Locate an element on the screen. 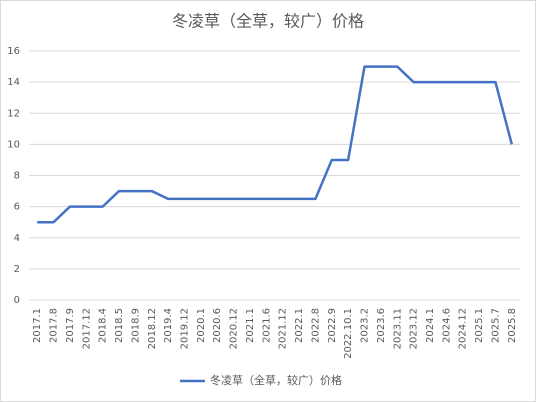  x-tick-label: 2021.6 is located at coordinates (266, 325).